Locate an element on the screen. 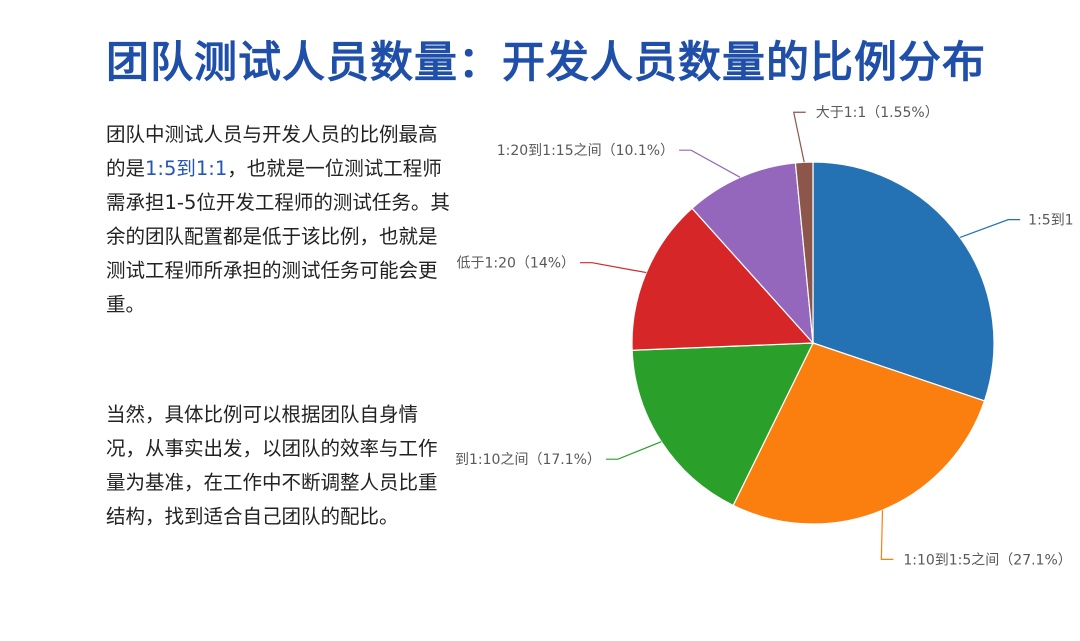  highlighted-ratio: 1:5到1:1 is located at coordinates (186, 168).